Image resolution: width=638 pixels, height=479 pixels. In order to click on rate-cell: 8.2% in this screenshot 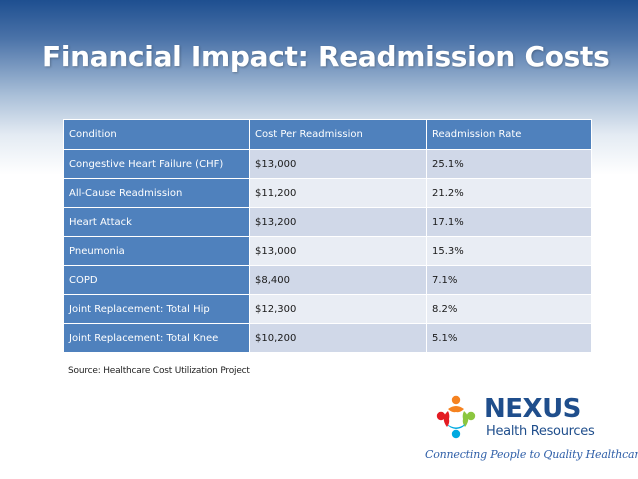, I will do `click(509, 309)`.